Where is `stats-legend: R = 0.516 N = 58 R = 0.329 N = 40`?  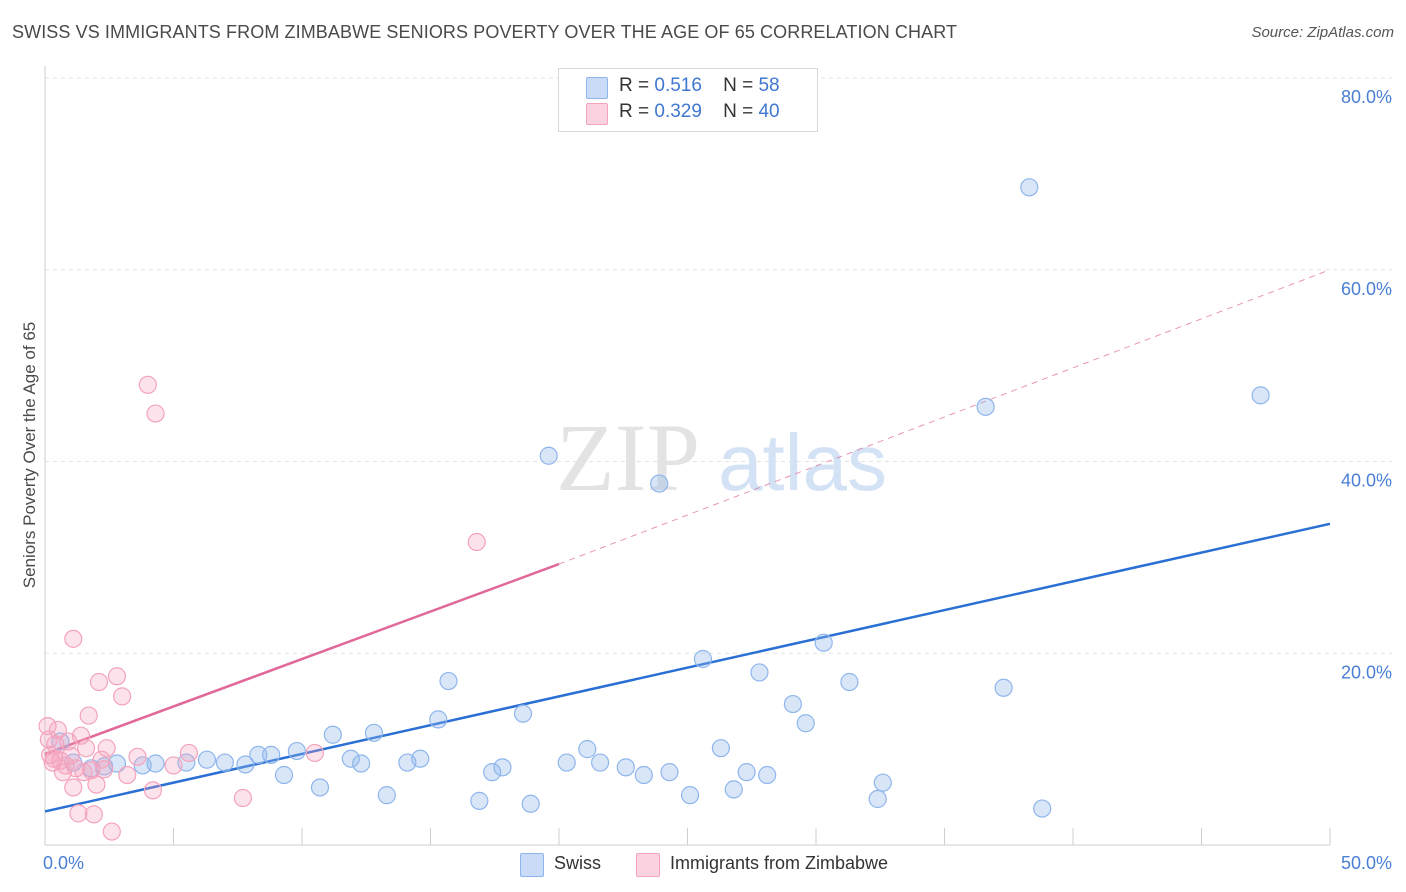
stats-legend: R = 0.516 N = 58 R = 0.329 N = 40 is located at coordinates (688, 100).